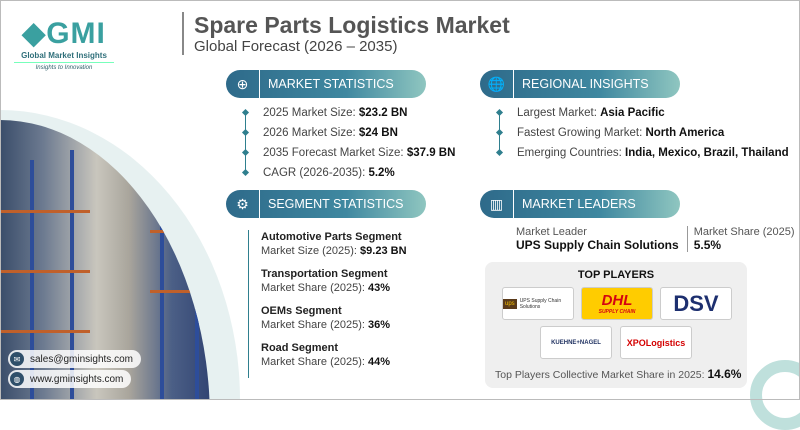  I want to click on regional-insights-header: 🌐 REGIONAL INSIGHTS, so click(580, 84).